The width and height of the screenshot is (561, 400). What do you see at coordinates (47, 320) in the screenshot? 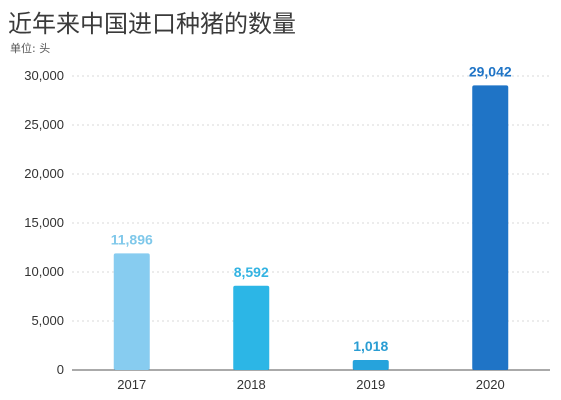
I see `y-tick-label: 5,000` at bounding box center [47, 320].